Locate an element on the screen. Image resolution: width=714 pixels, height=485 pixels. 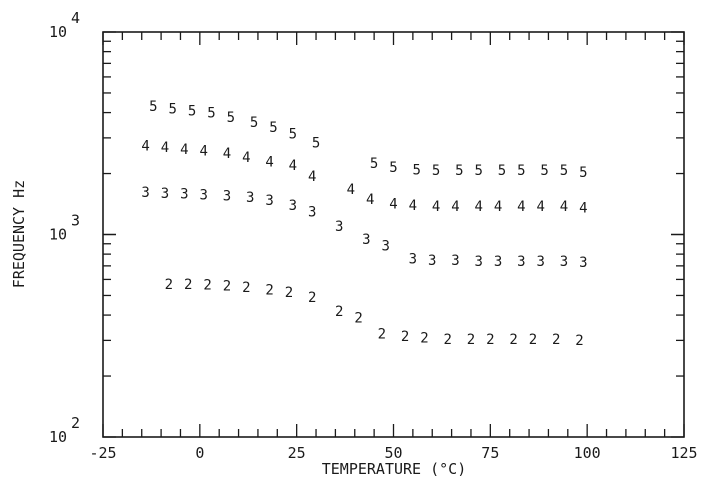
x-tick-labels: -25 0 25 50 75 100 125 is located at coordinates (393, 453).